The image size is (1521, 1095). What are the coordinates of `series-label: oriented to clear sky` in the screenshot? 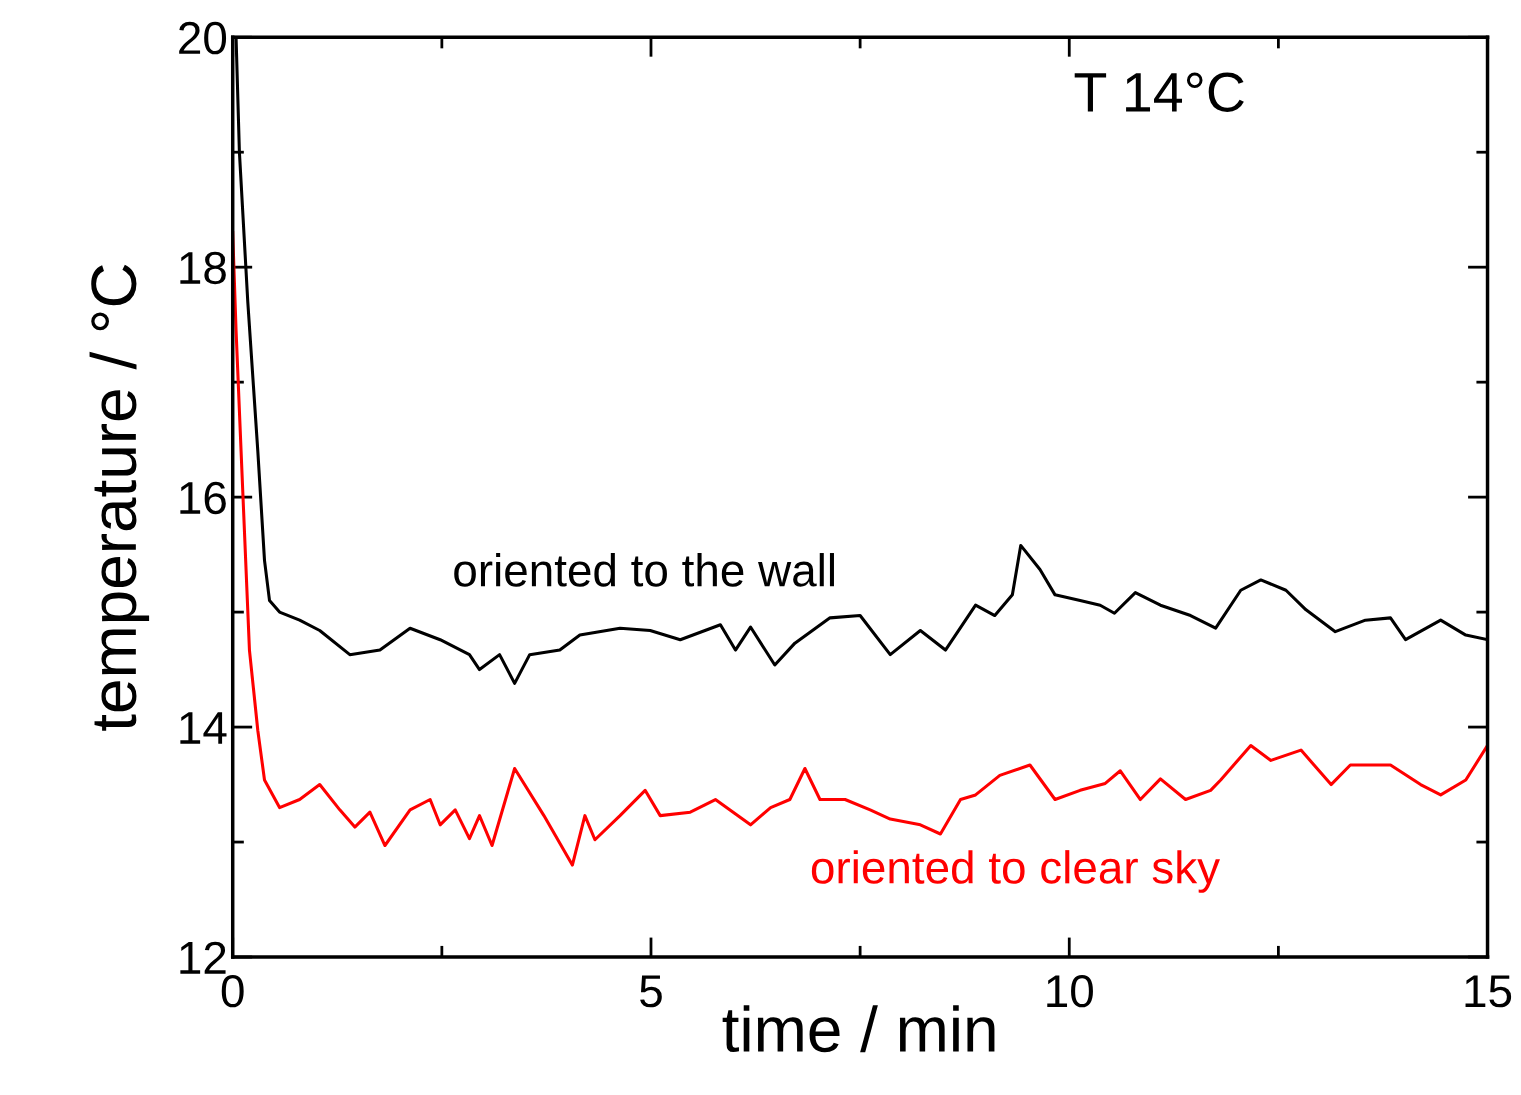 It's located at (1015, 871).